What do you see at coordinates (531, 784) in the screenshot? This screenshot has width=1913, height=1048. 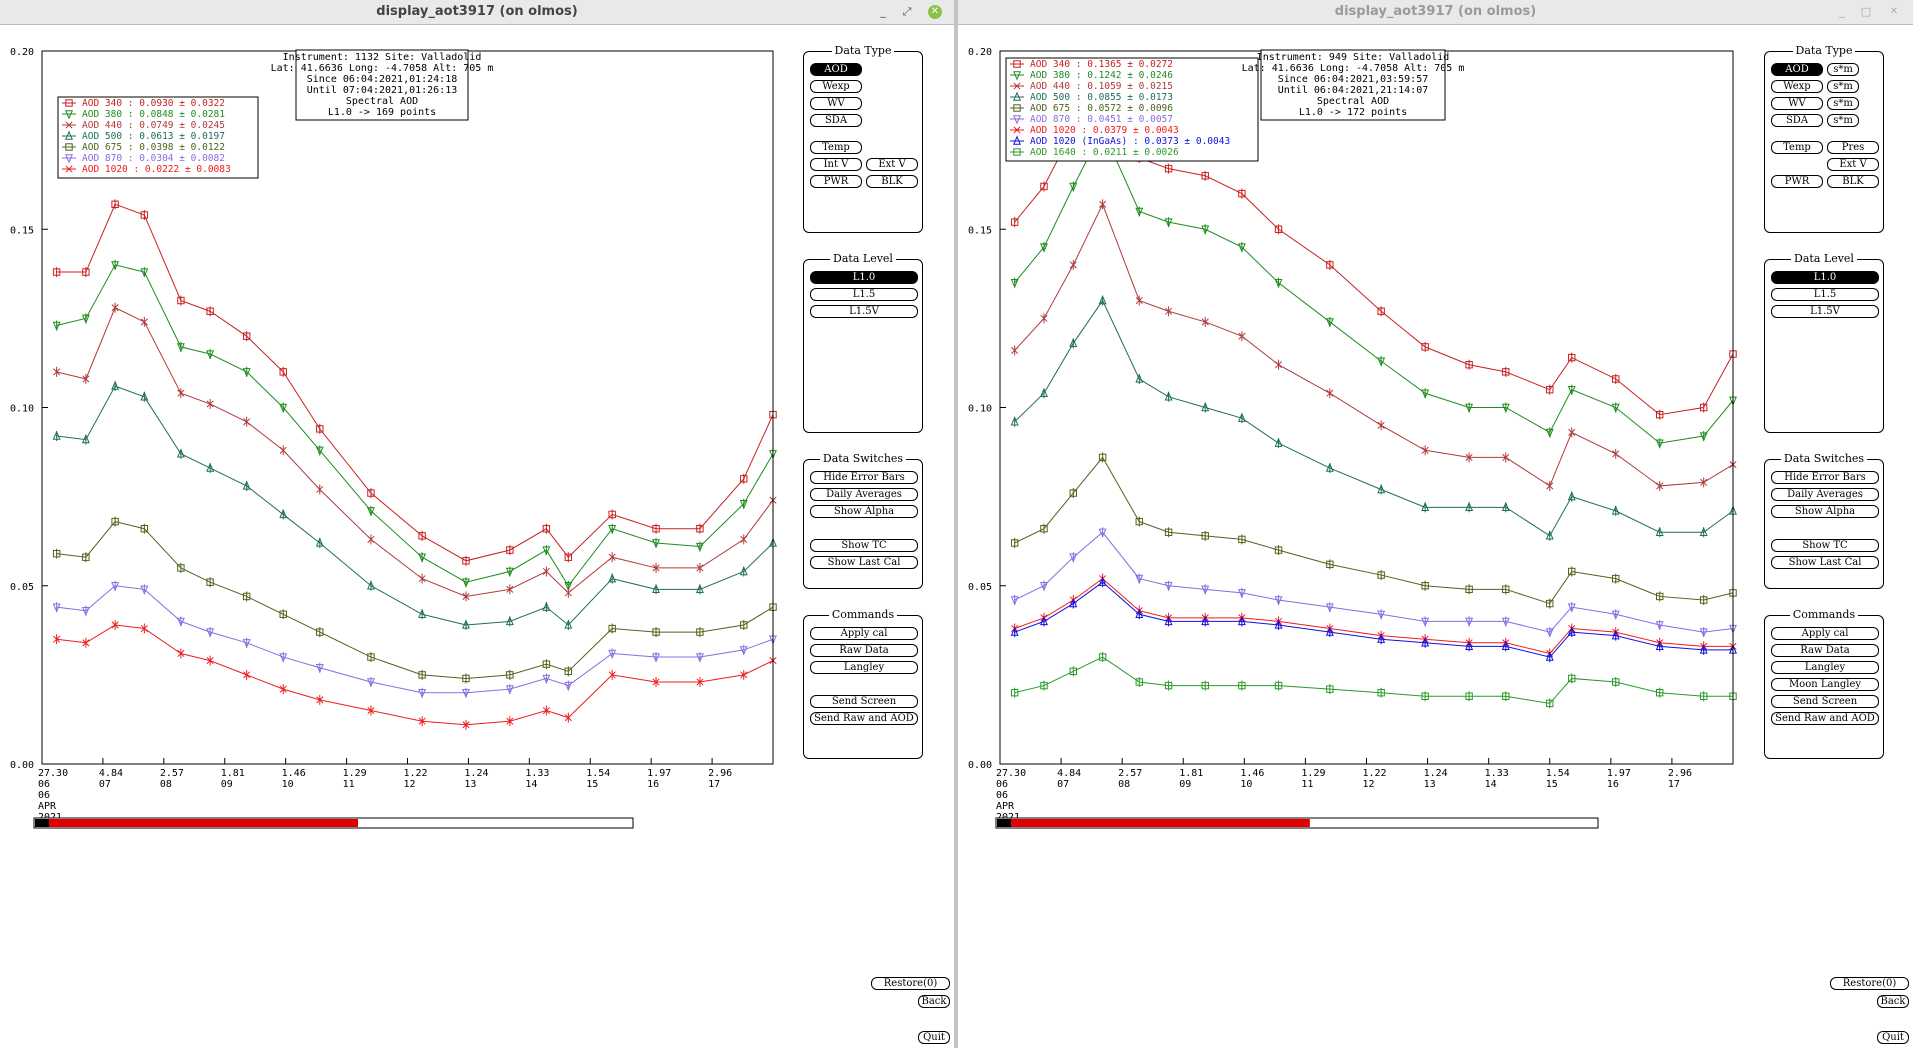 I see `x-tick-day-label: 14` at bounding box center [531, 784].